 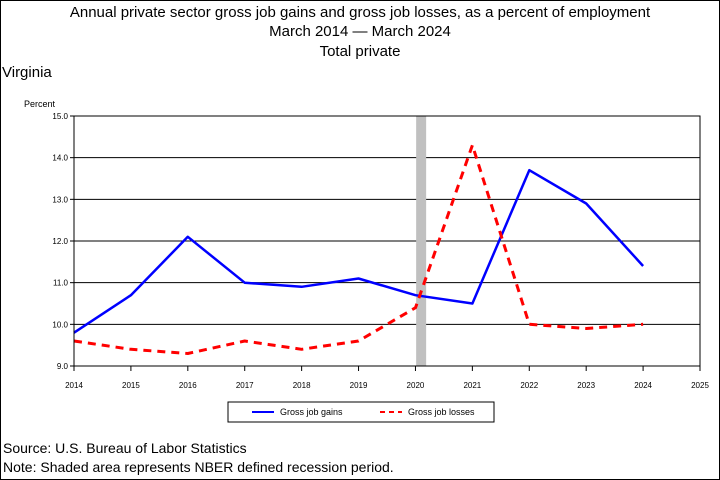 What do you see at coordinates (125, 448) in the screenshot?
I see `source-note: Source: U.S. Bureau of Labor Statistics` at bounding box center [125, 448].